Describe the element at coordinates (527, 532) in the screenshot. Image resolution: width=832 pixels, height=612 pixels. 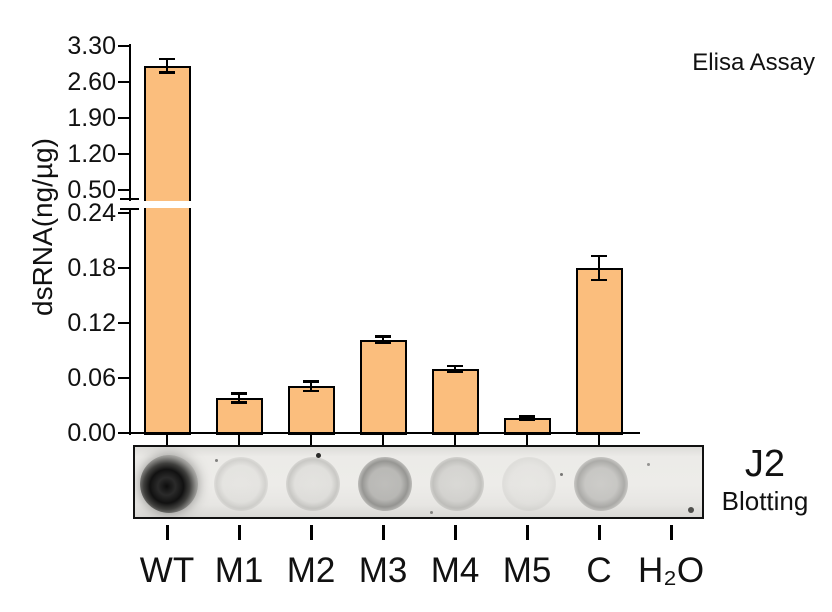
I see `blot-tick-M5` at that location.